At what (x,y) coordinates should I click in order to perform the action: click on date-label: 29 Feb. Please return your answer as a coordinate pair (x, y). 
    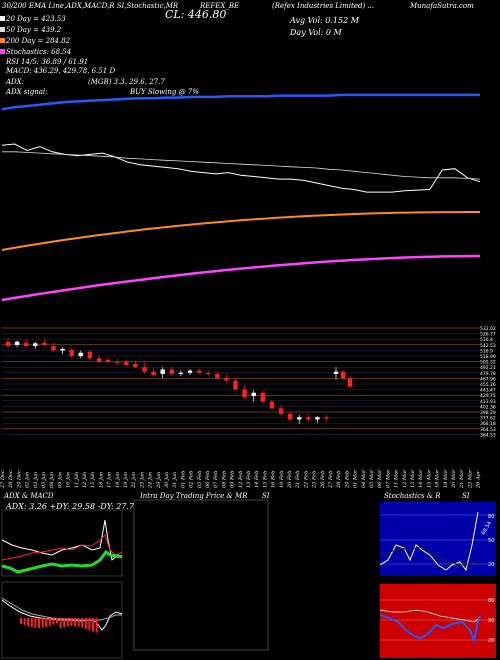
    Looking at the image, I should click on (347, 480).